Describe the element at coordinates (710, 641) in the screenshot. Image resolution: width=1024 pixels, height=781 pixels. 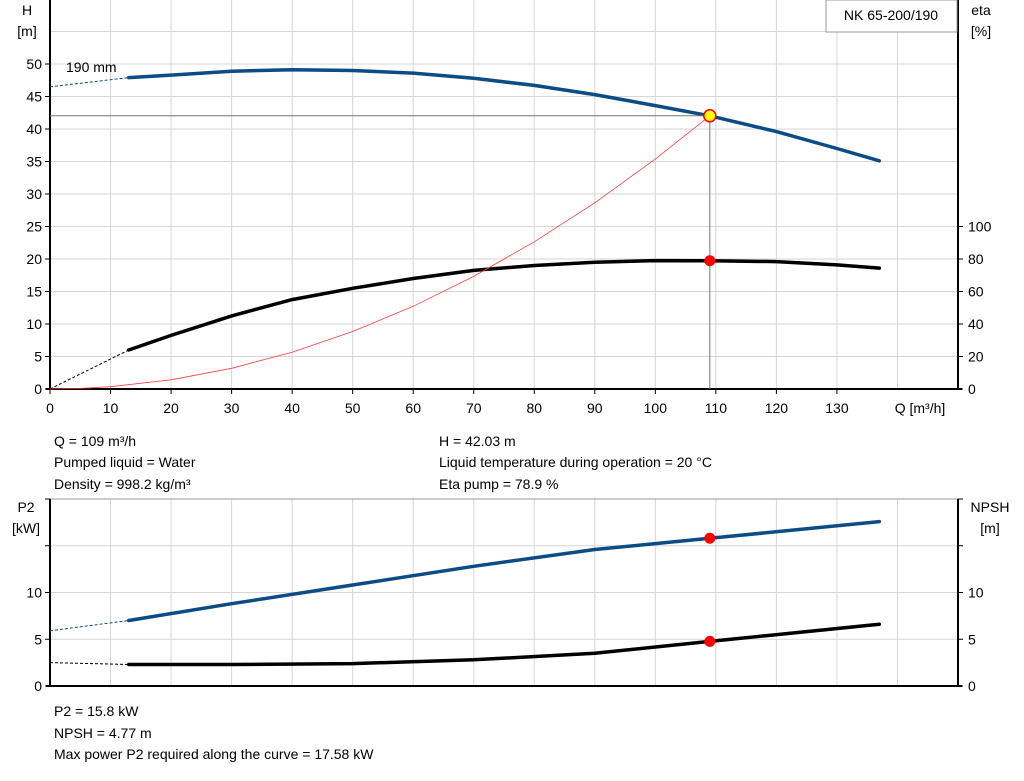
I see `duty-point-npsh` at that location.